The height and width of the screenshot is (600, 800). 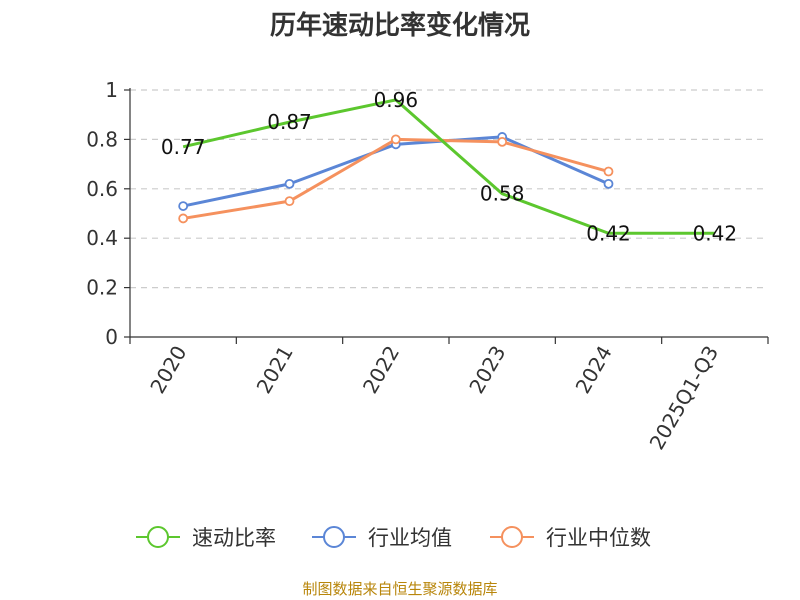 I want to click on legend-item-0: 速动比率, so click(x=206, y=538).